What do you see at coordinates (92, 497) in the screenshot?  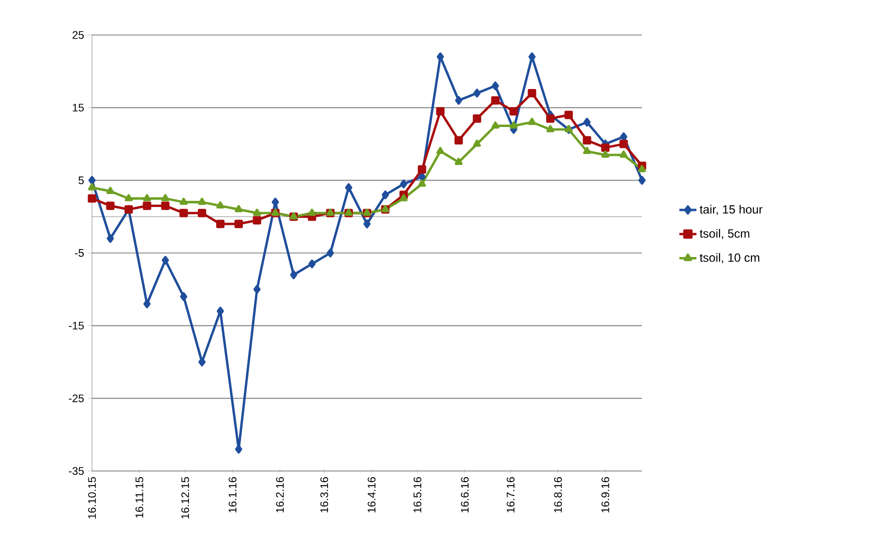 I see `x-tick-label: 16.10.15` at bounding box center [92, 497].